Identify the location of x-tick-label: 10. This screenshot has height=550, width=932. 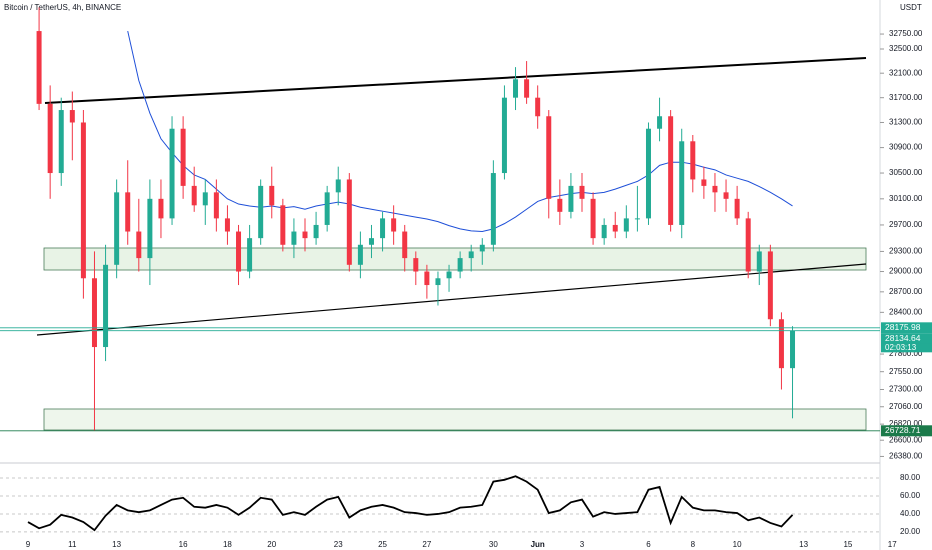
(737, 544).